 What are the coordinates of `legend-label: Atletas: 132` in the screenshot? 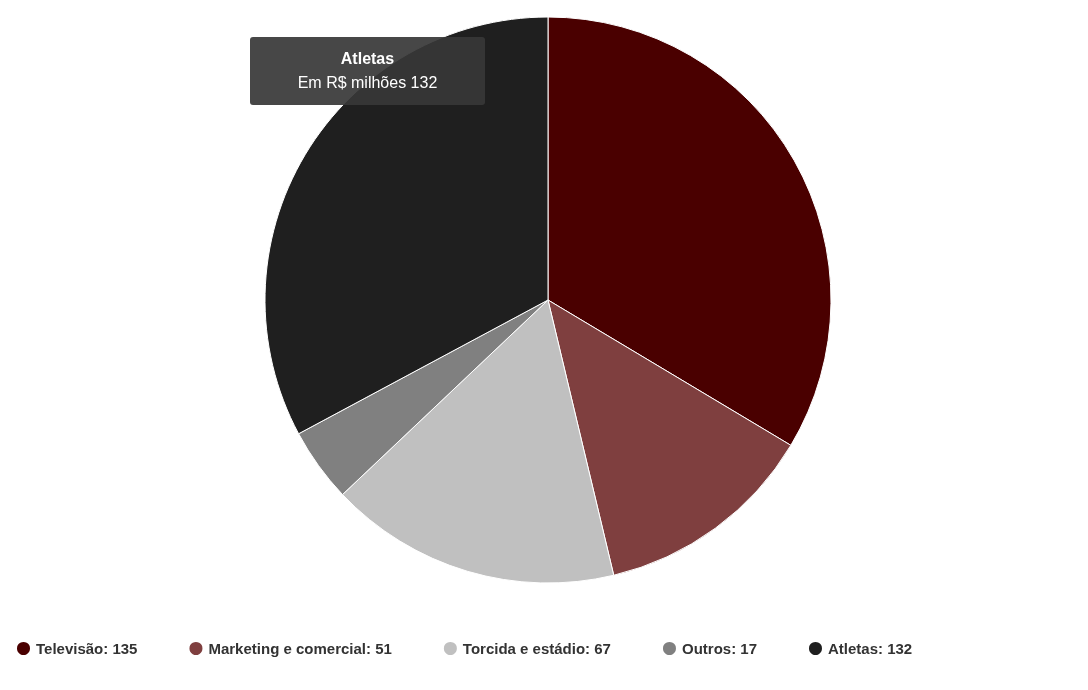 It's located at (870, 648).